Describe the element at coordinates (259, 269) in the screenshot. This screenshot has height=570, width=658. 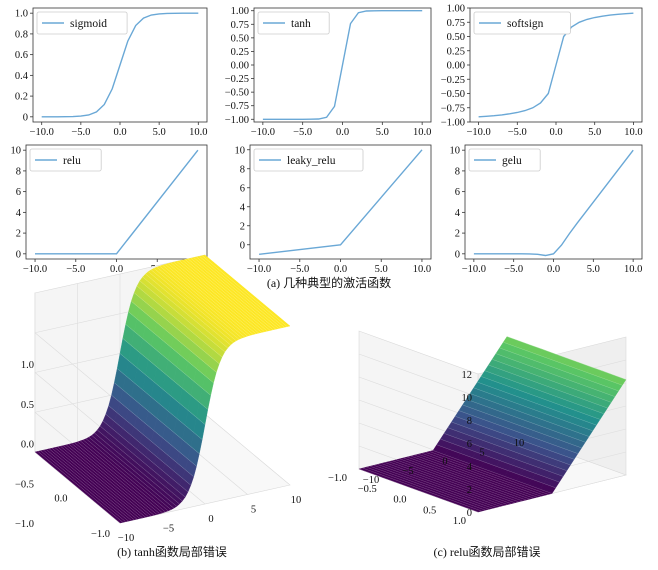
I see `x-tick-label: −10.0` at that location.